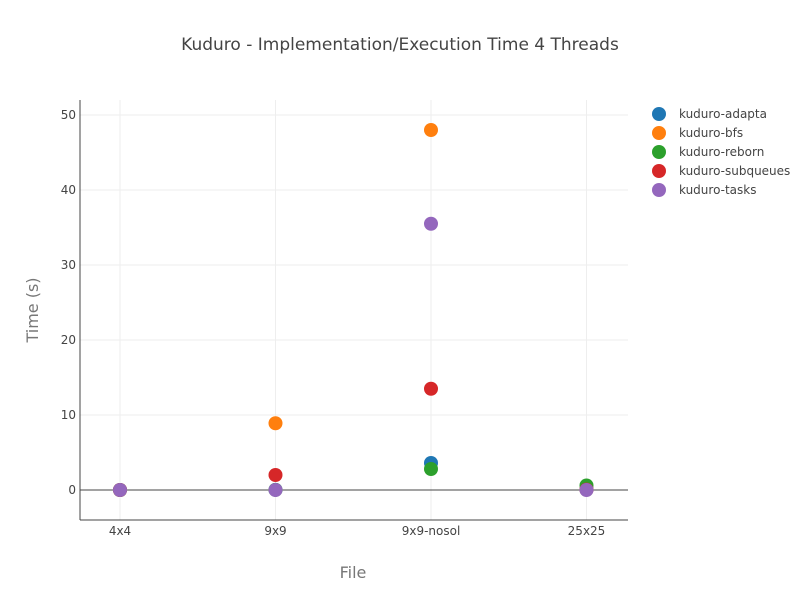  Describe the element at coordinates (711, 133) in the screenshot. I see `legend-label: kuduro-bfs` at that location.